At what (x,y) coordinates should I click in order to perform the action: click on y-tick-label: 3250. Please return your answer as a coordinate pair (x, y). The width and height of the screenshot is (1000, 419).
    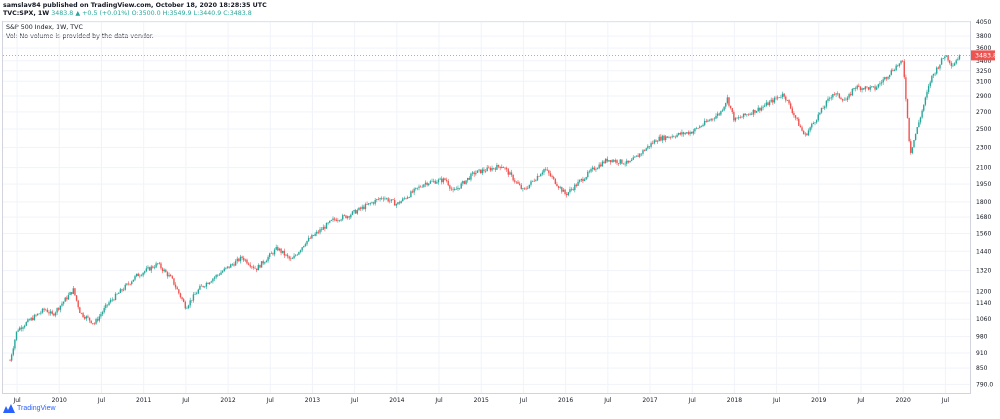
    Looking at the image, I should click on (983, 71).